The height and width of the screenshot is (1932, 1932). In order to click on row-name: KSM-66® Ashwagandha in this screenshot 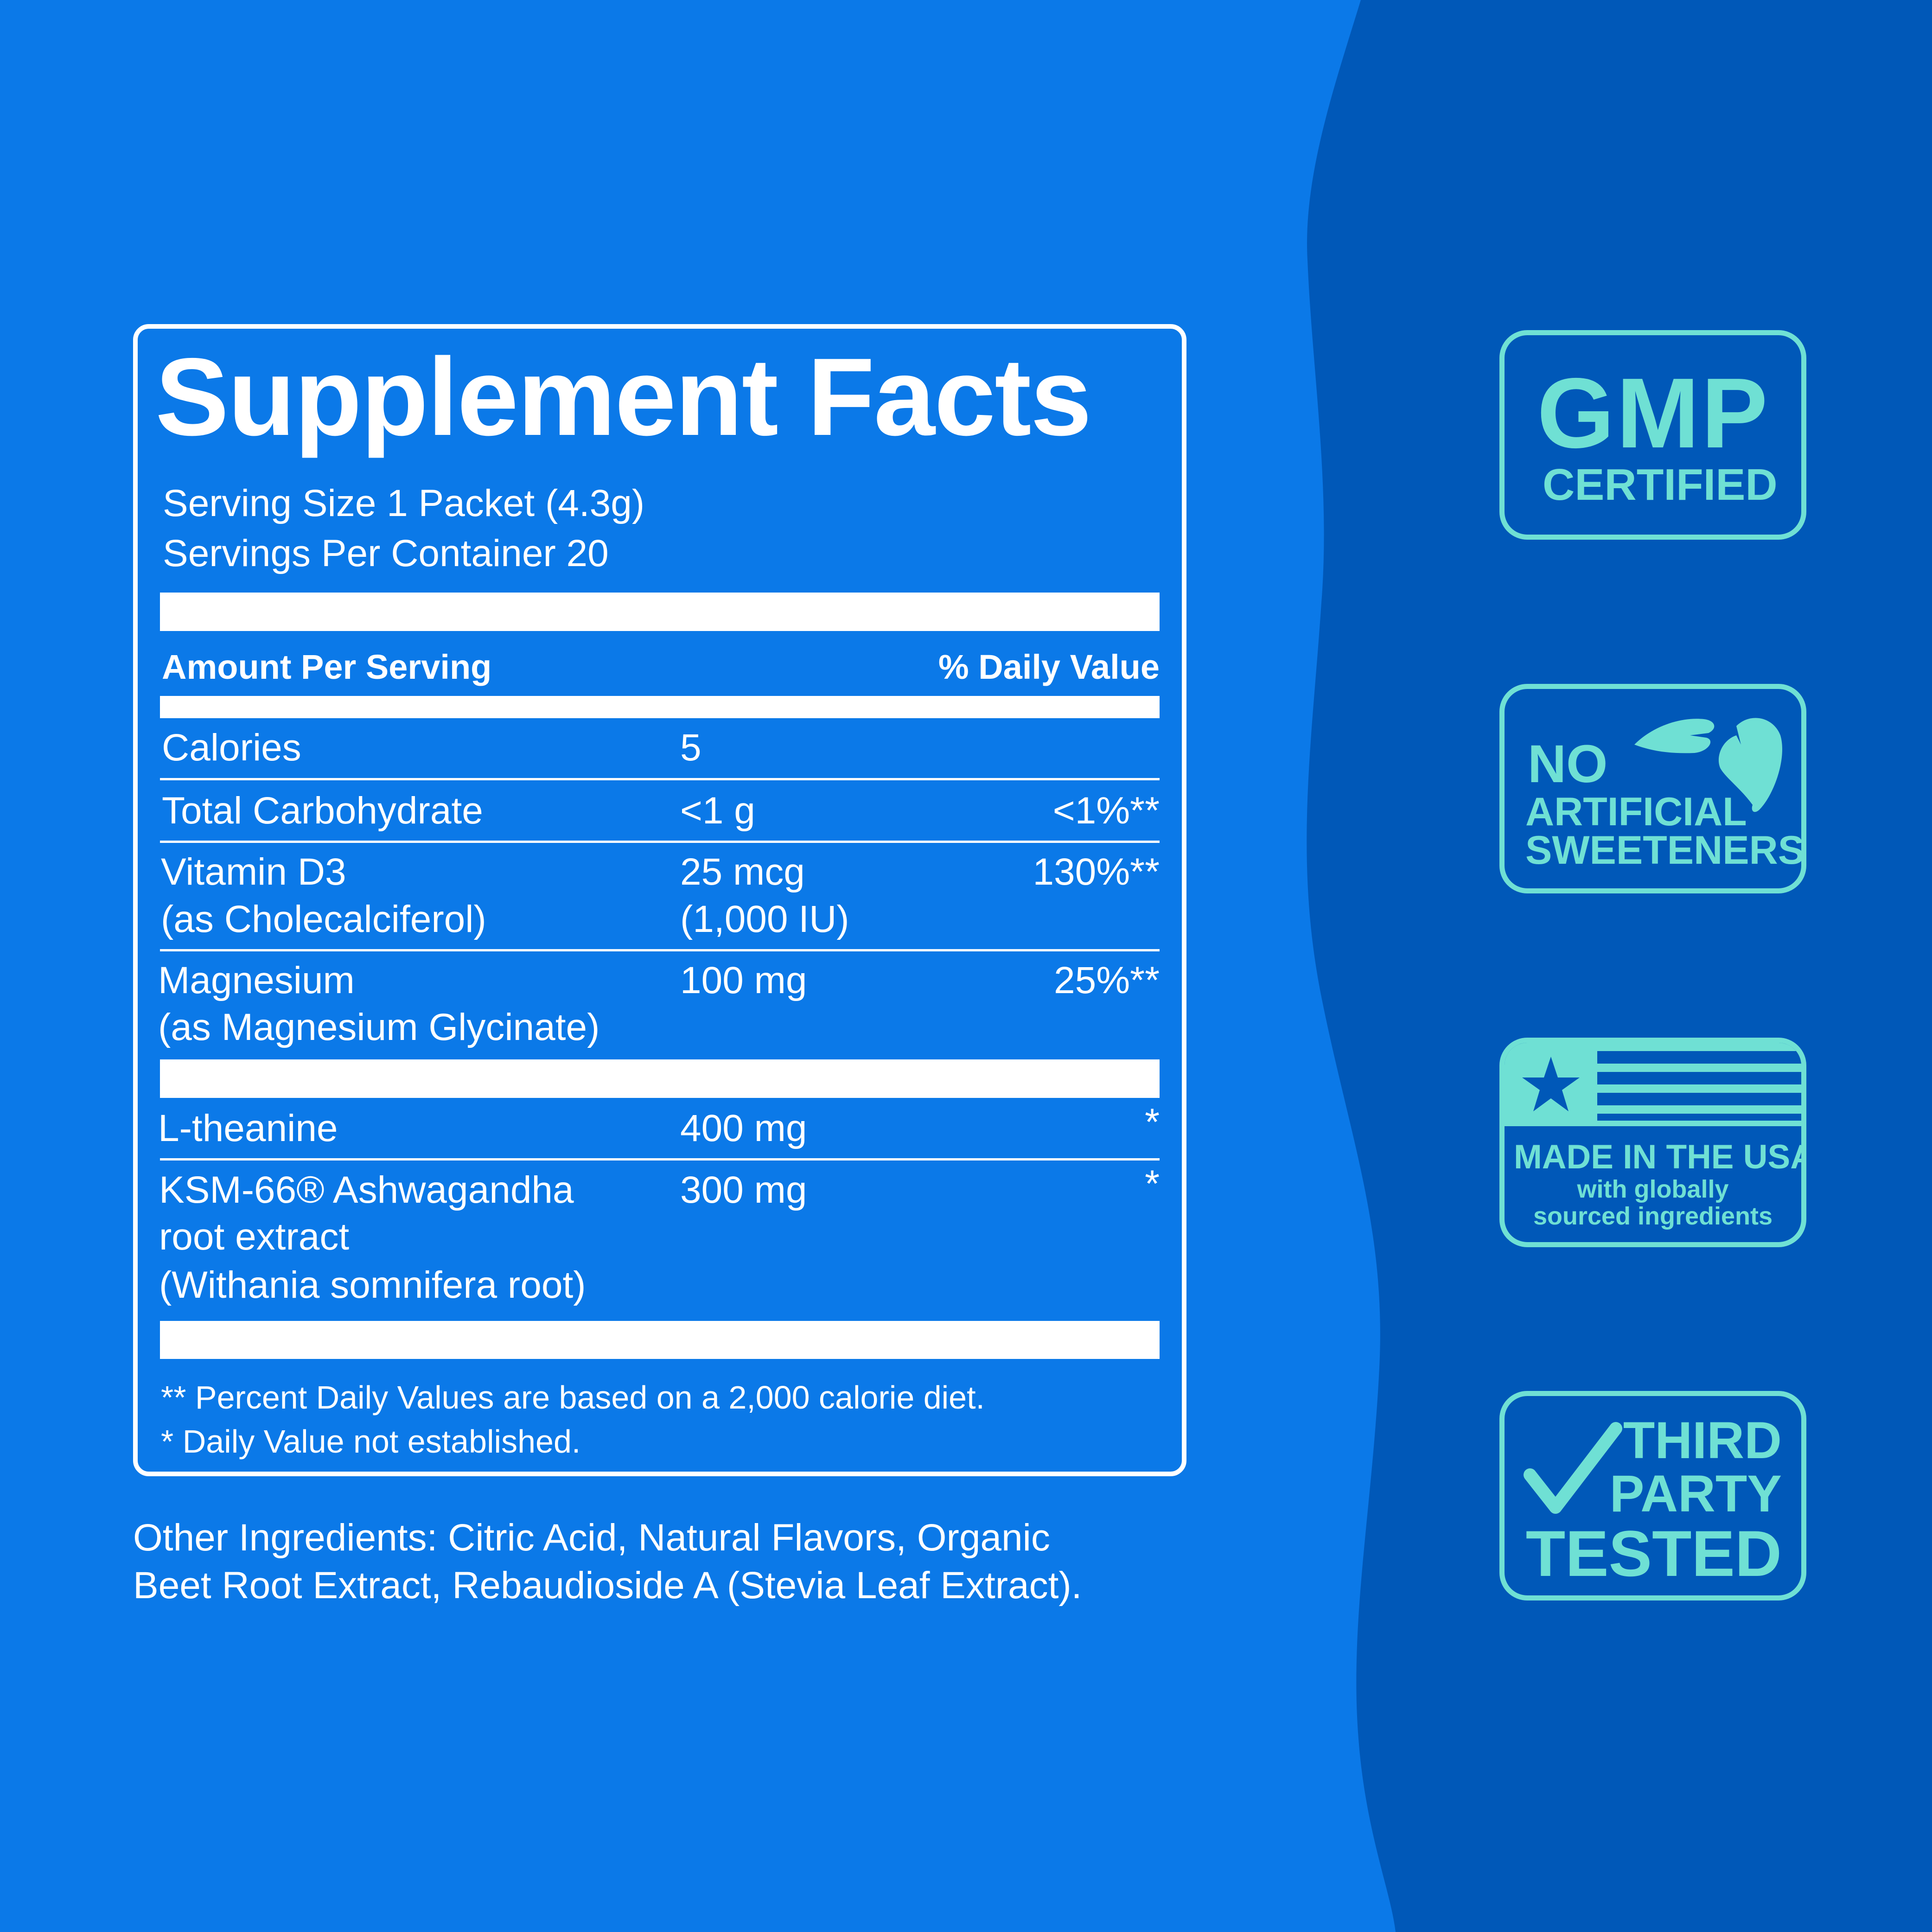, I will do `click(366, 1190)`.